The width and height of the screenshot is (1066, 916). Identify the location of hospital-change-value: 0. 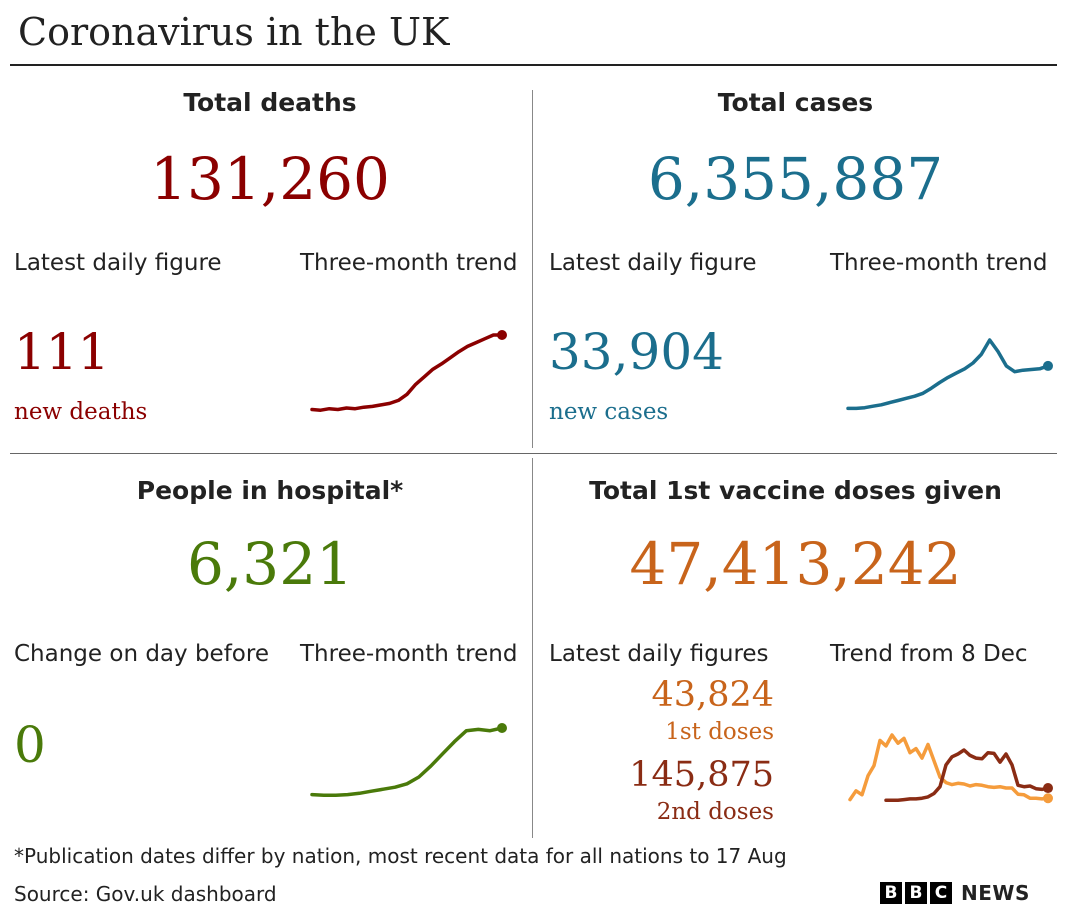
(30, 745).